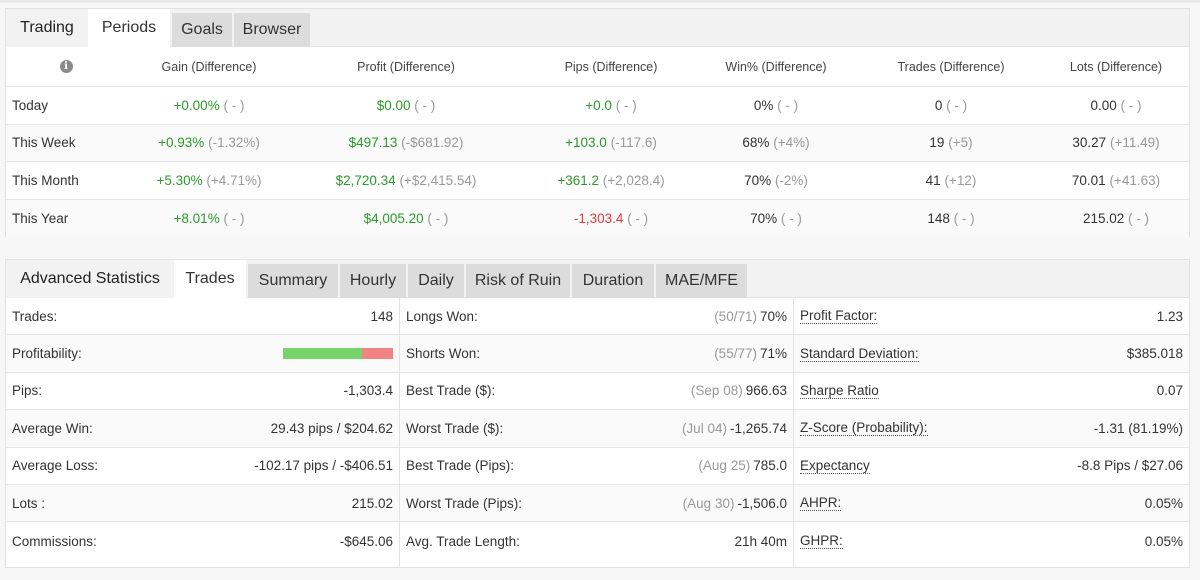  What do you see at coordinates (758, 428) in the screenshot?
I see `stat-value-text: -1,265.74` at bounding box center [758, 428].